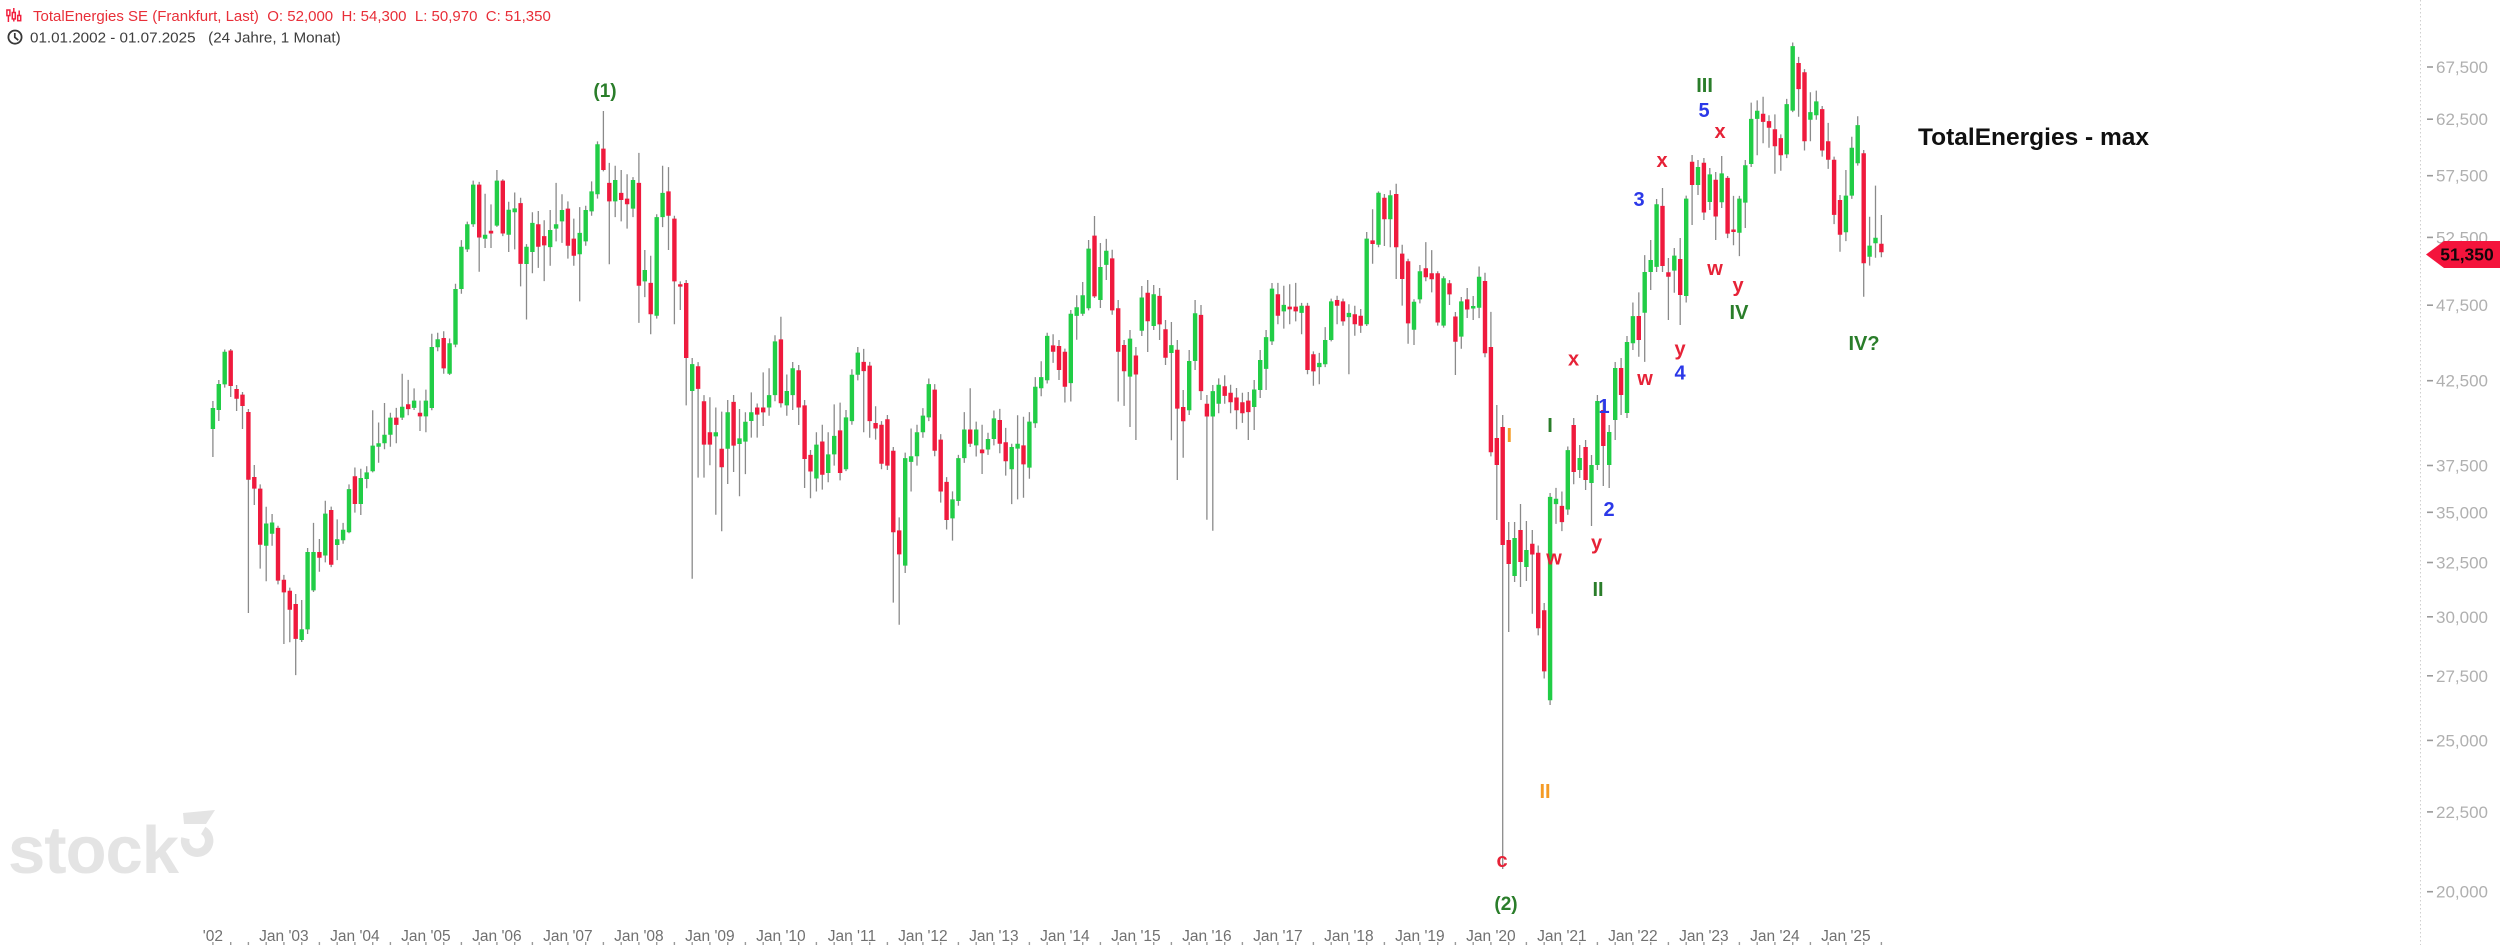  Describe the element at coordinates (1608, 510) in the screenshot. I see `svg-text: 2` at that location.